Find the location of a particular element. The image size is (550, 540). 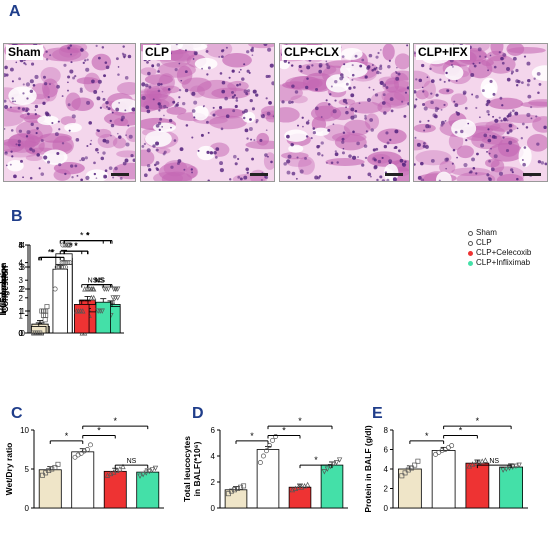

panel-letter-d: D is located at coordinates (198, 413).